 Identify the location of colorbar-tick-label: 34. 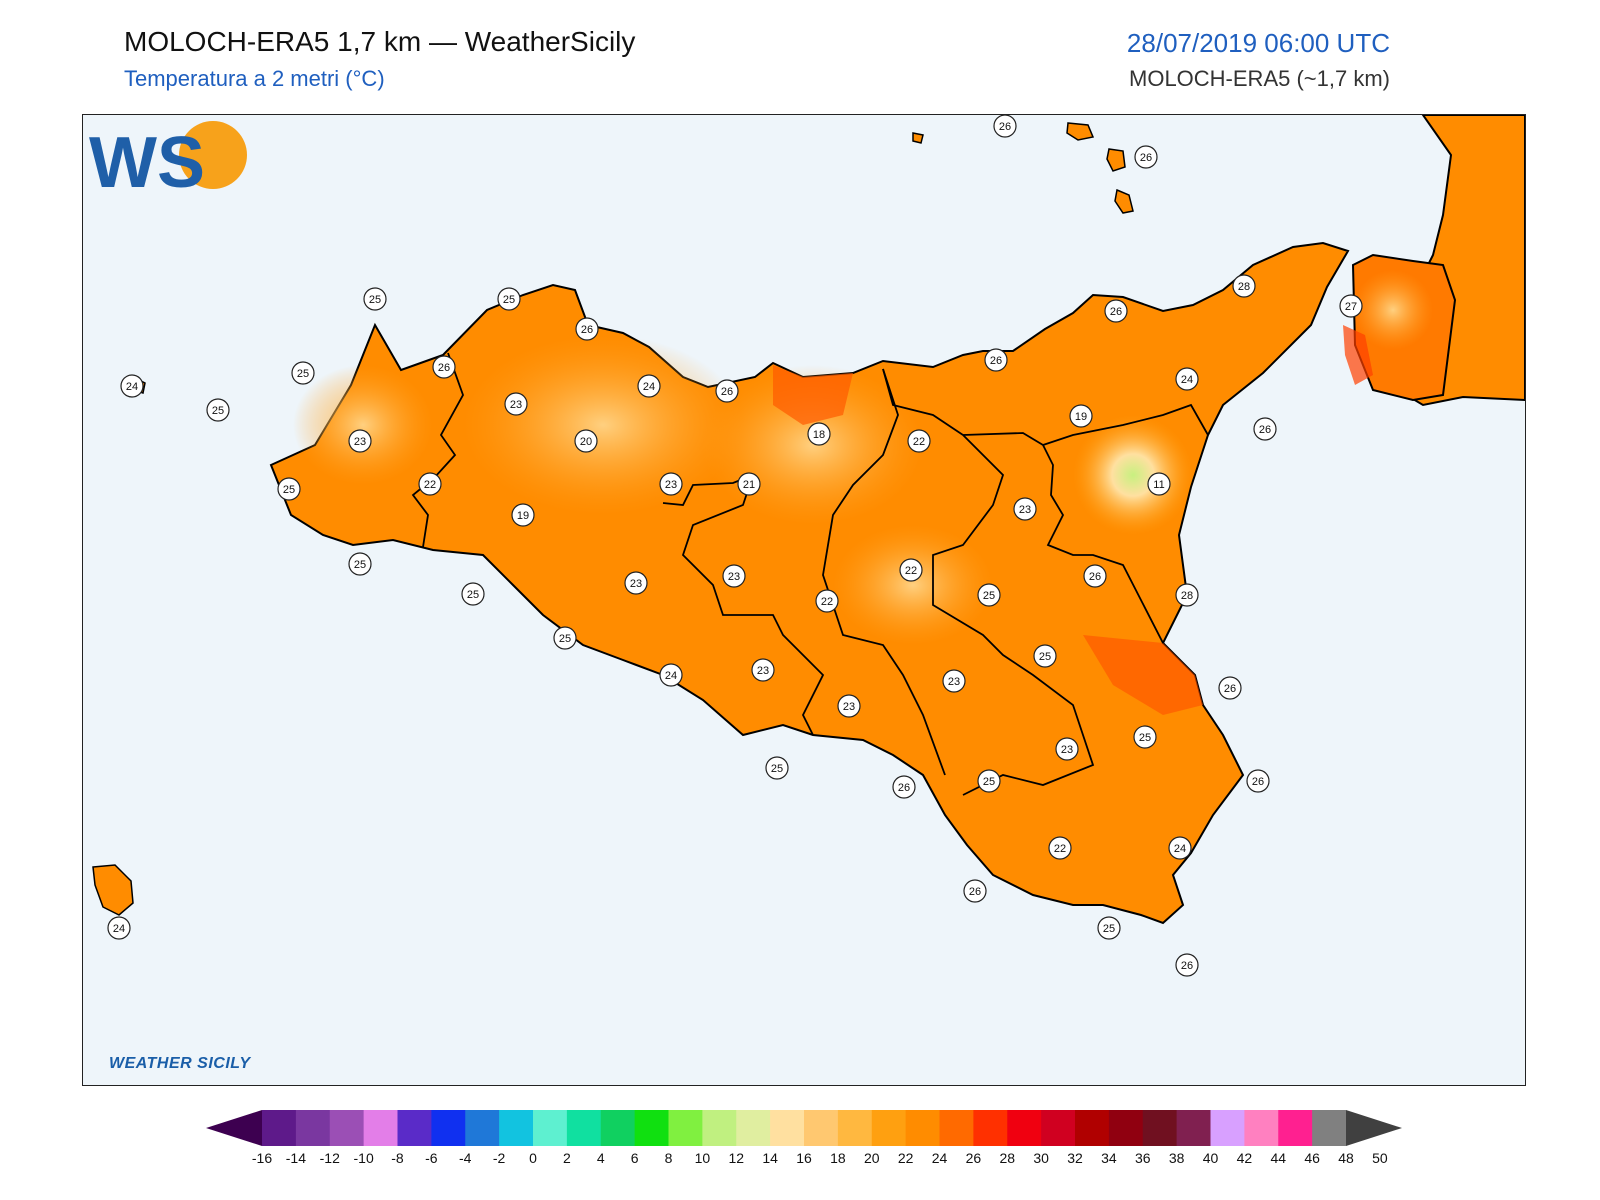
(1109, 1158).